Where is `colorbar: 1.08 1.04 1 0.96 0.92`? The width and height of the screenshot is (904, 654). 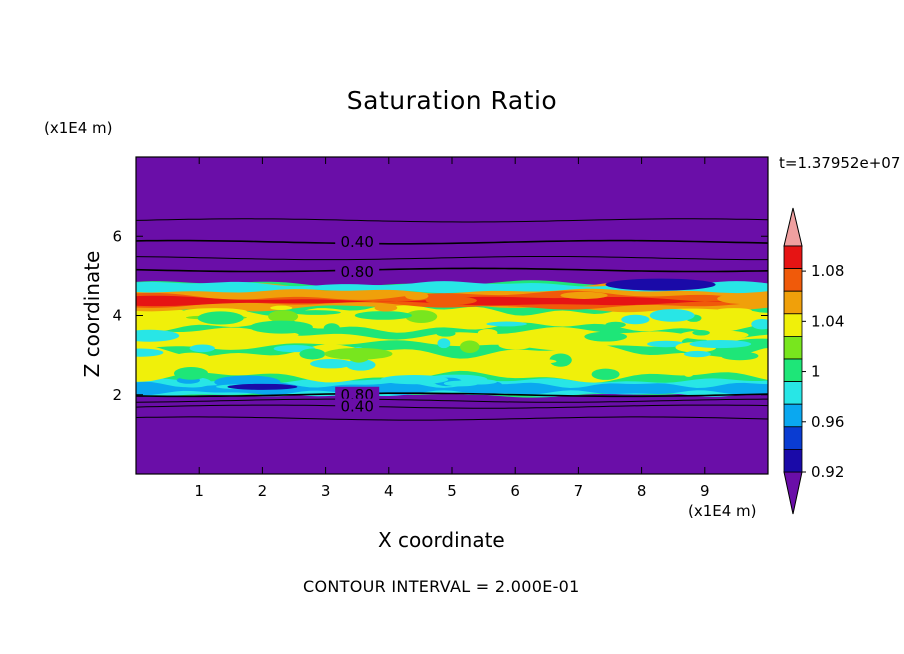
colorbar: 1.08 1.04 1 0.96 0.92 is located at coordinates (813, 361).